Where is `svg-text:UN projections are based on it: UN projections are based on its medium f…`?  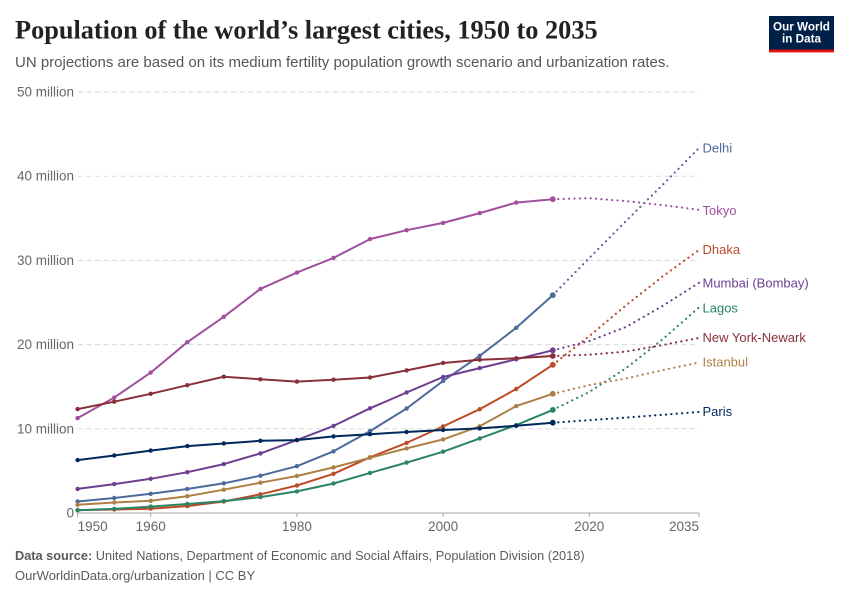 svg-text:UN projections are based on it: UN projections are based on its medium f… is located at coordinates (342, 62).